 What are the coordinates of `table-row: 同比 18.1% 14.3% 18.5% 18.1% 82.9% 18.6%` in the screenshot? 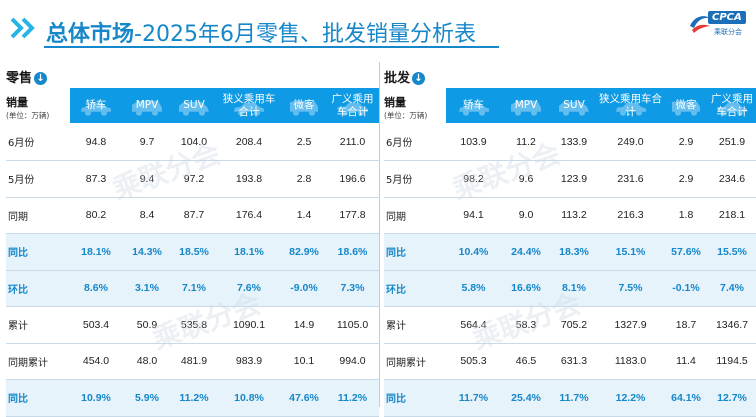 It's located at (192, 252).